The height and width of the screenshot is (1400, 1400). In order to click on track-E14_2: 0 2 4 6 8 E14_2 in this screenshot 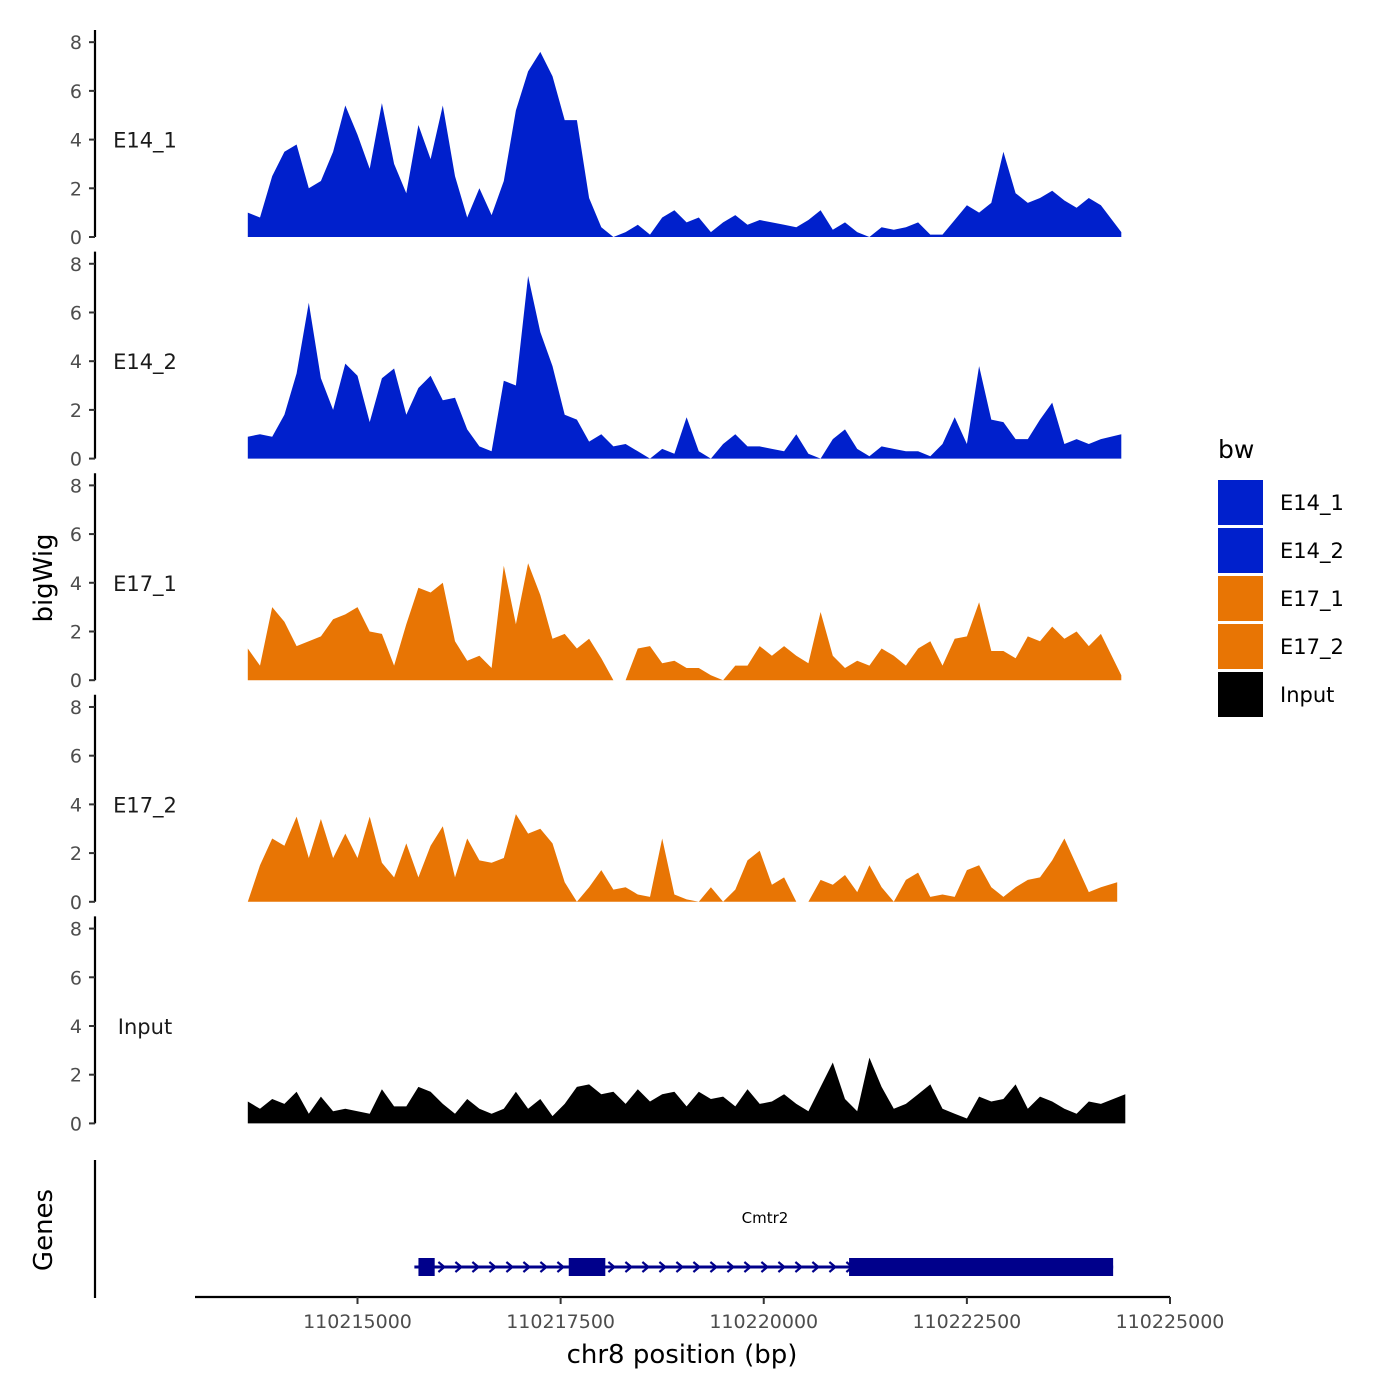, I will do `click(596, 361)`.